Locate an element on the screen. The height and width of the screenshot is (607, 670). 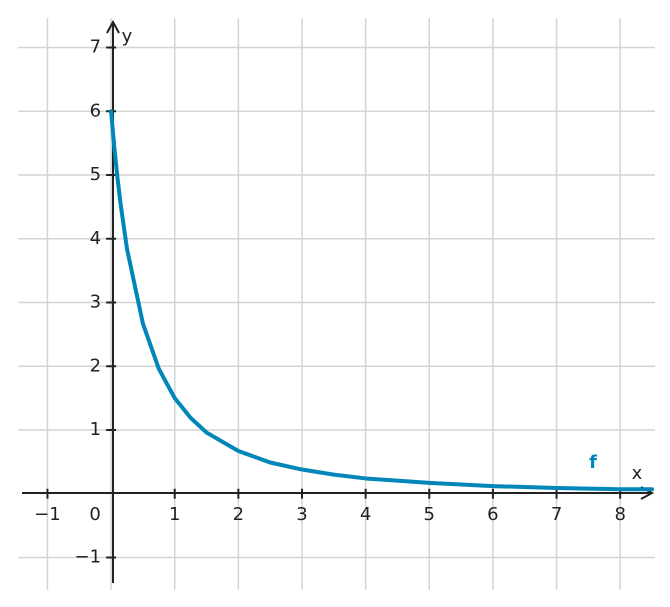
x-axis-label: x is located at coordinates (637, 473).